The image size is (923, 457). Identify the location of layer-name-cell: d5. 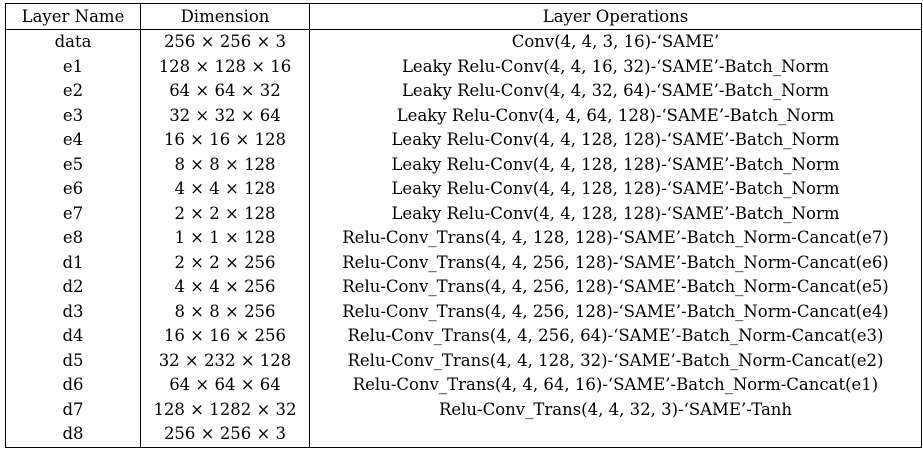
(73, 360).